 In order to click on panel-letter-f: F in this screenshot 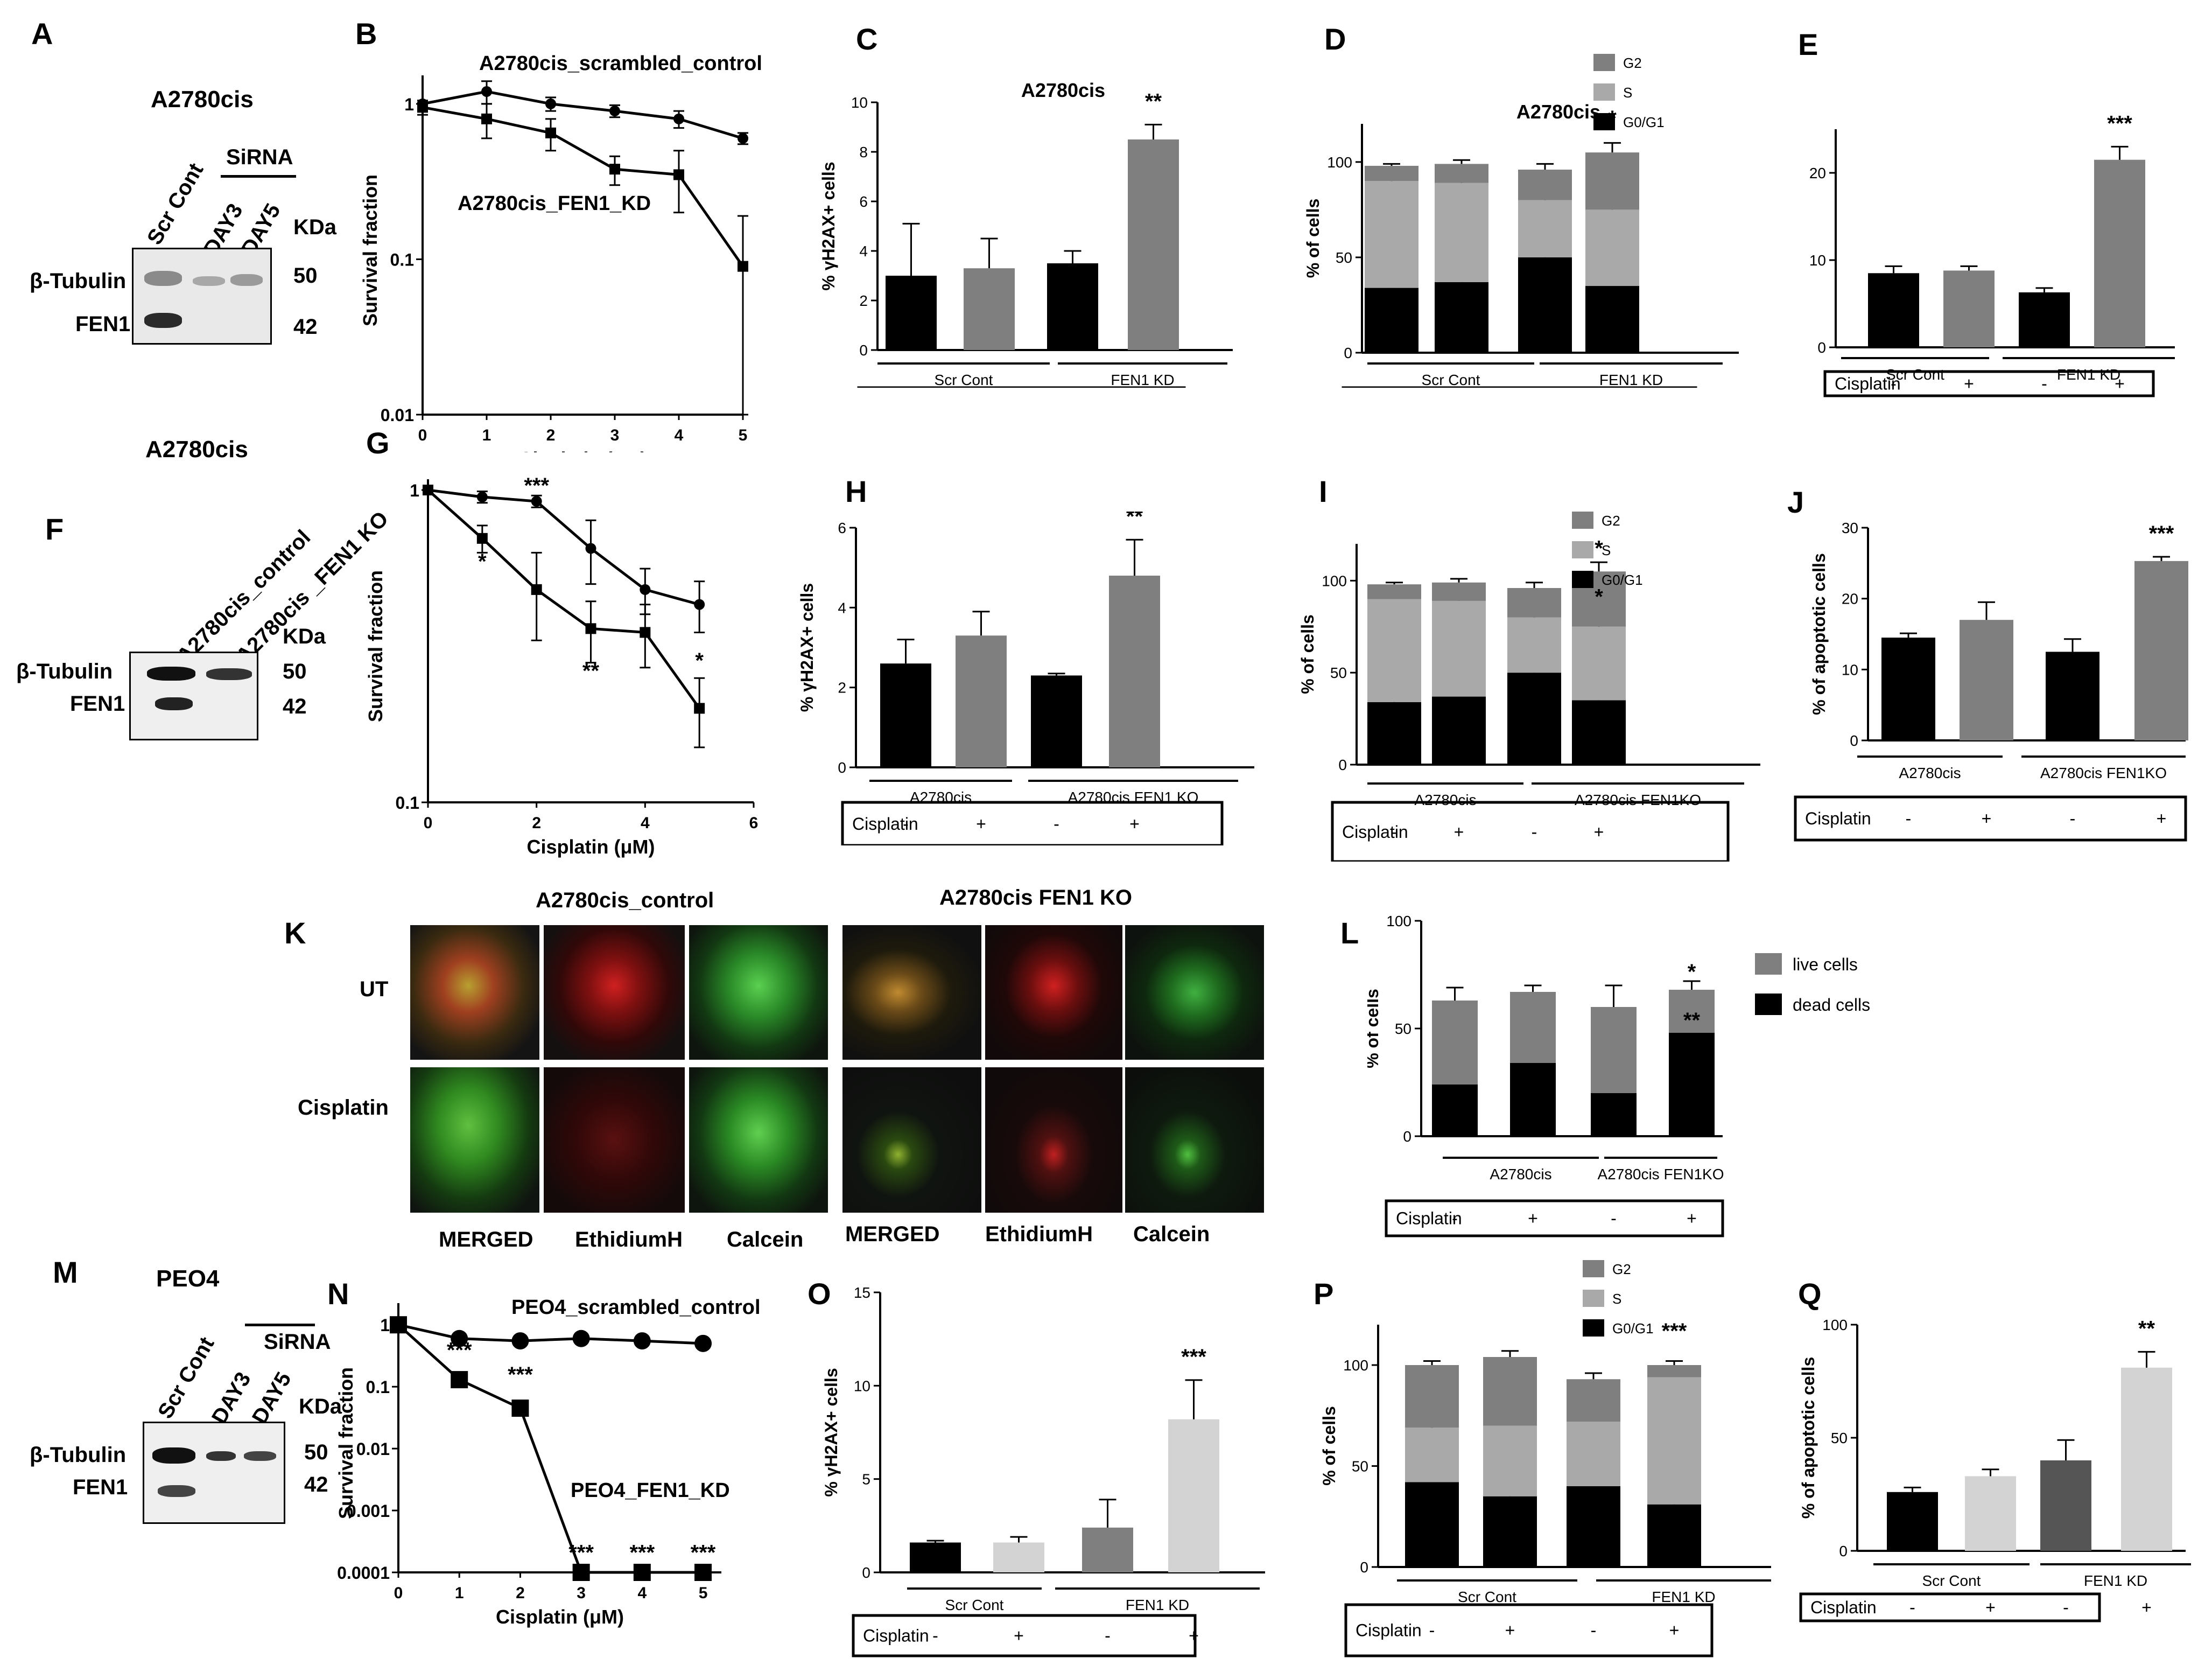, I will do `click(54, 529)`.